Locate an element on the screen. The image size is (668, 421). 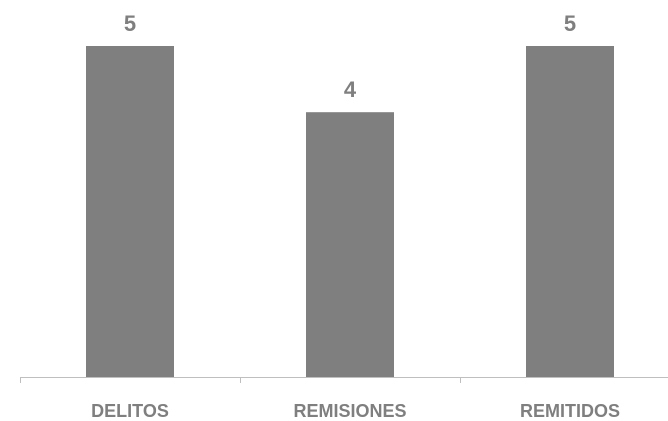
bar-delitos is located at coordinates (130, 211).